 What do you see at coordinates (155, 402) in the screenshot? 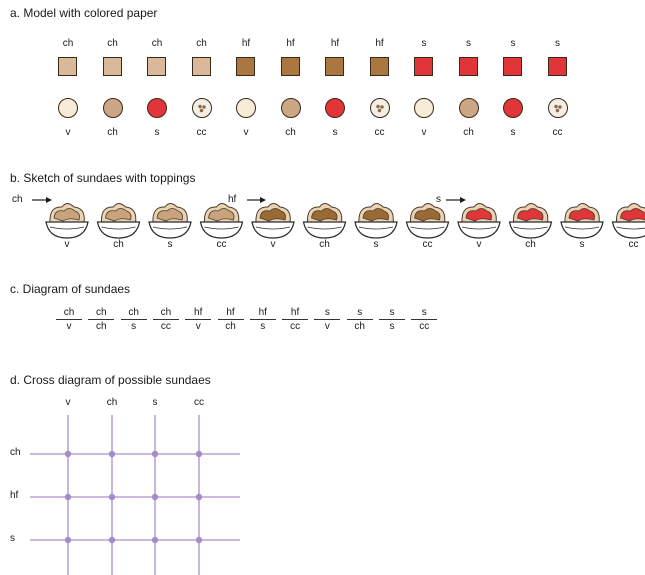
I see `cross-column-label: s` at bounding box center [155, 402].